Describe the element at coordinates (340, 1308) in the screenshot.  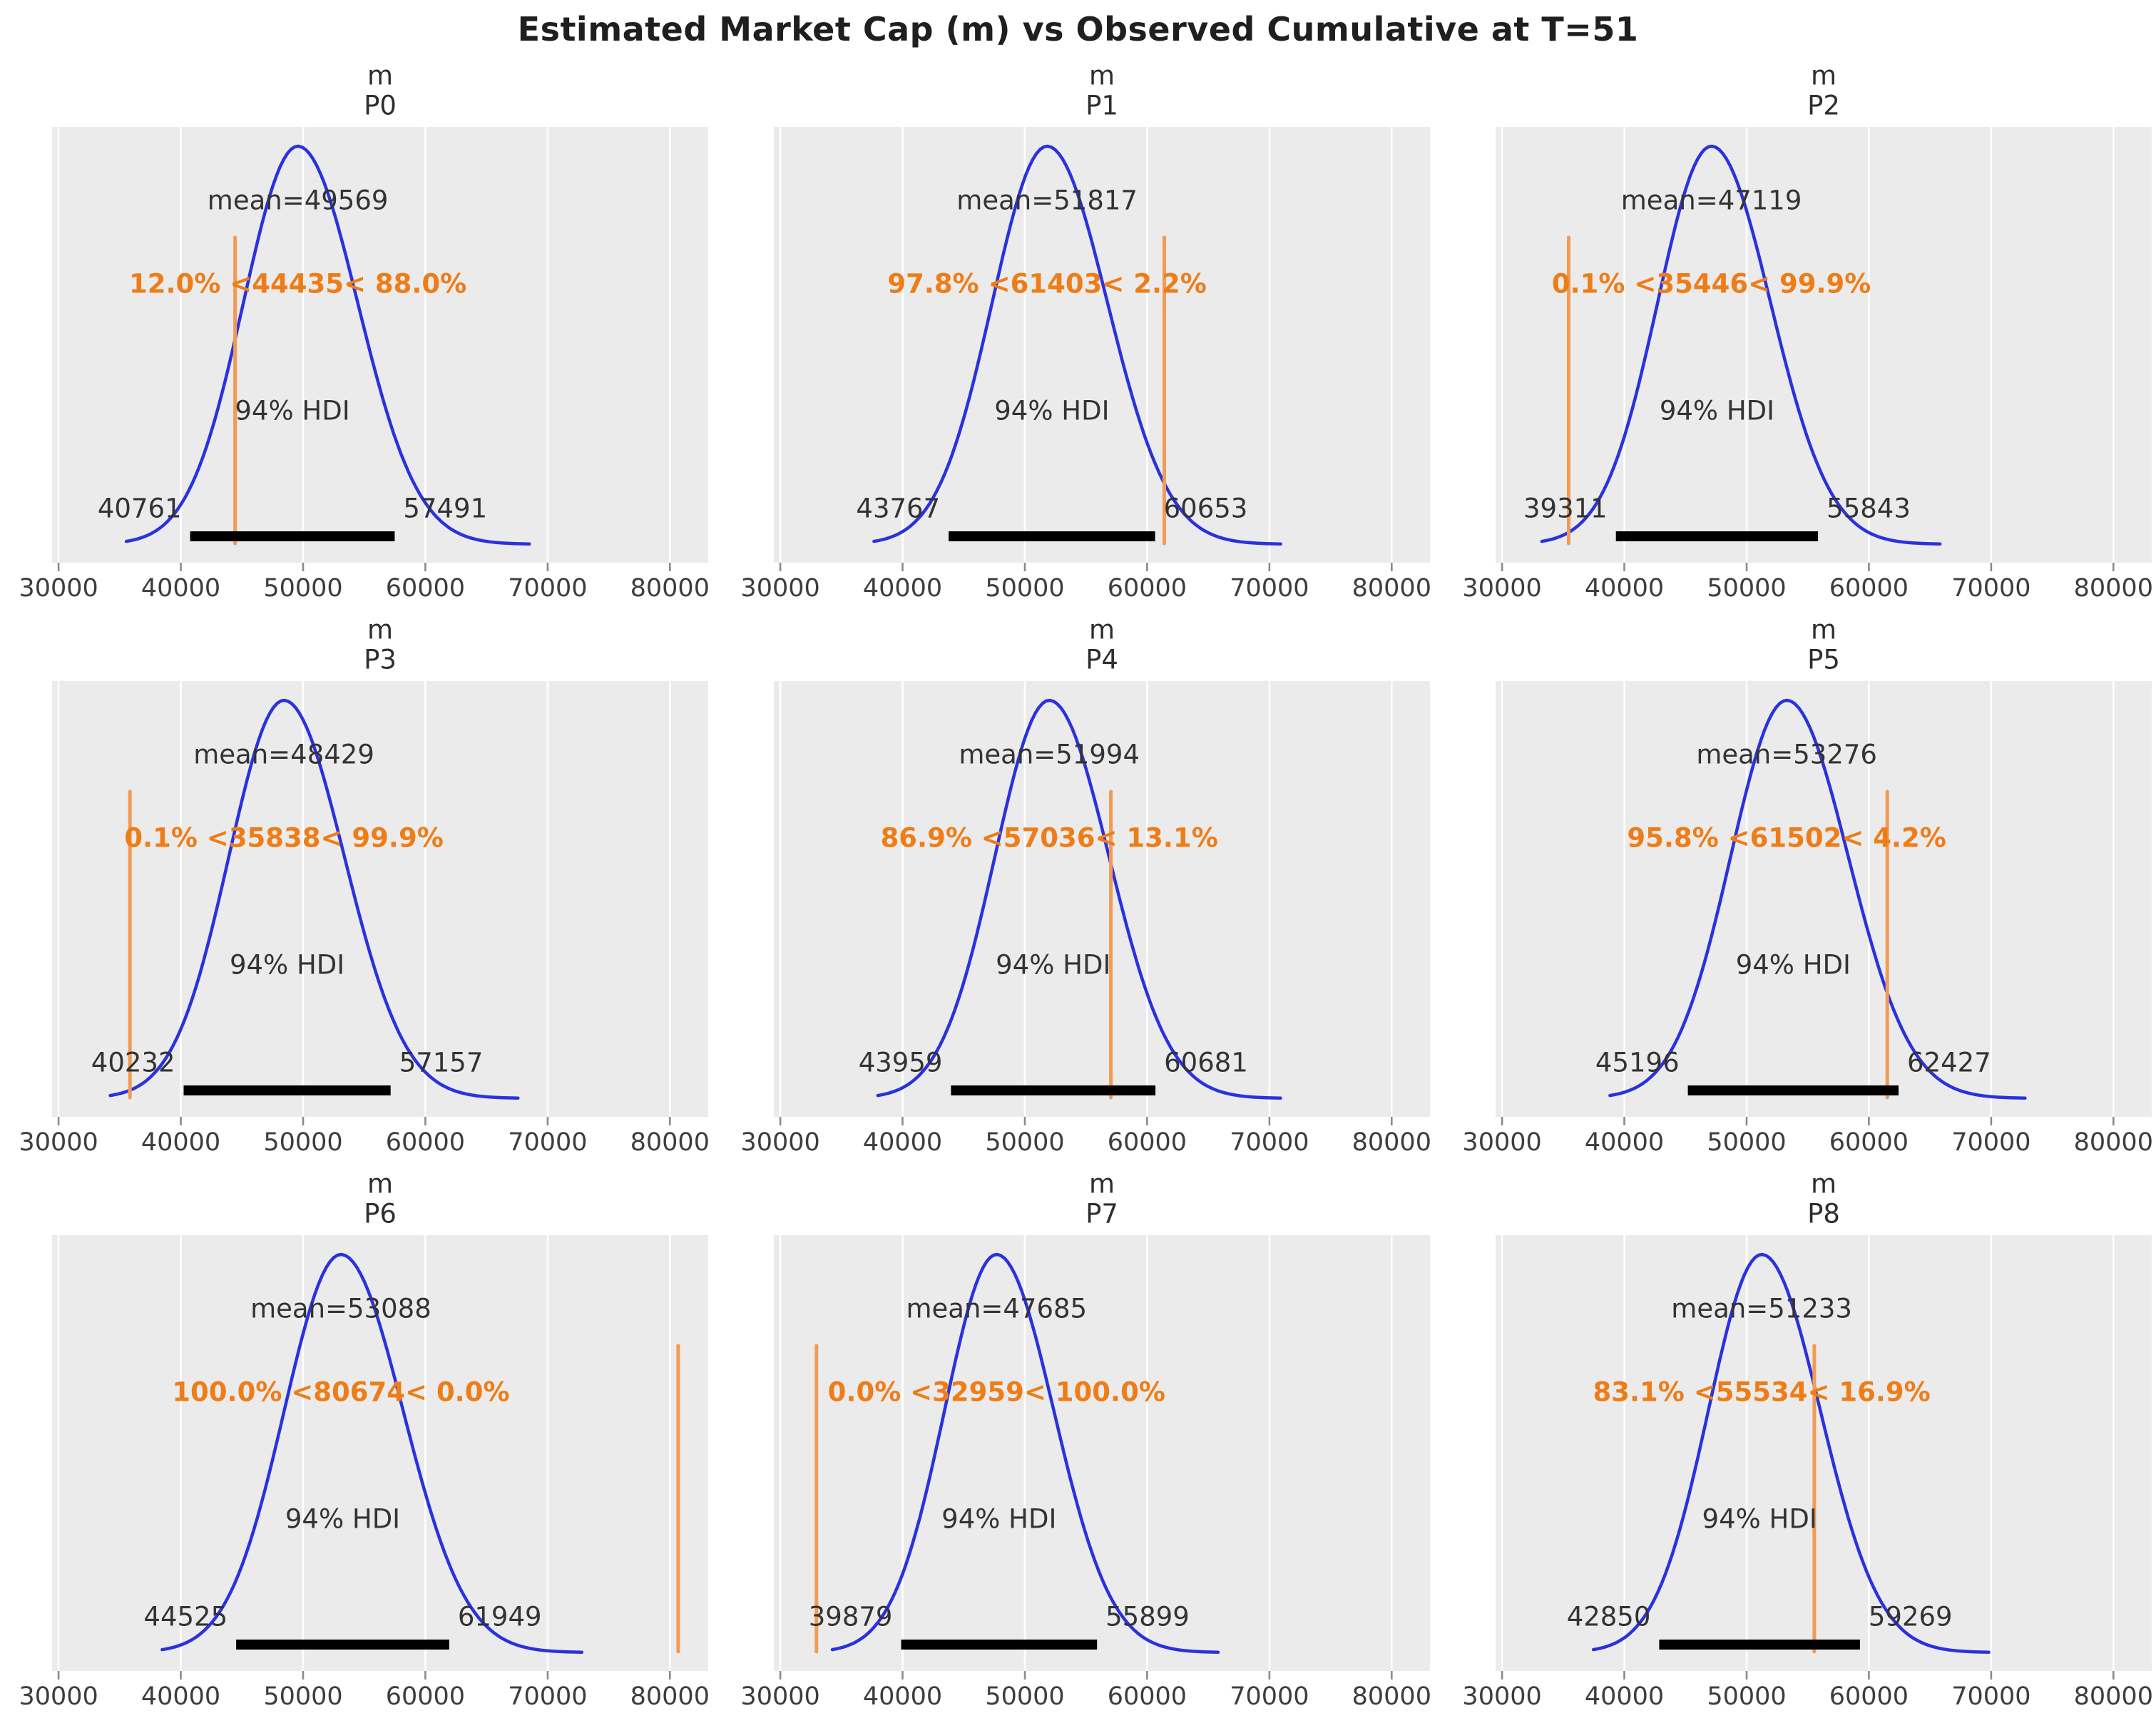
I see `mean-annotation: mean=53088` at that location.